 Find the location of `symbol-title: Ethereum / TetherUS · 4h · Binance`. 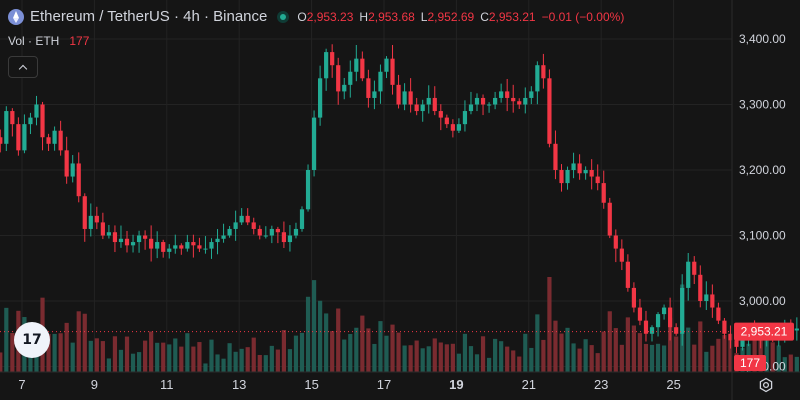

symbol-title: Ethereum / TetherUS · 4h · Binance is located at coordinates (149, 16).